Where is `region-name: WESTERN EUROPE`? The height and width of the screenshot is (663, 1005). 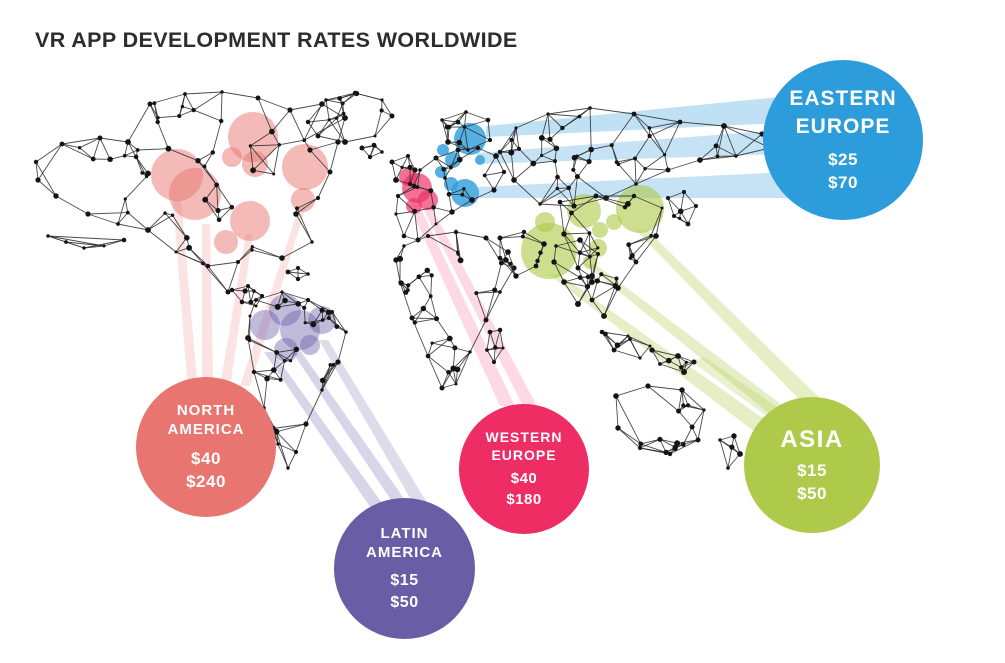 region-name: WESTERN EUROPE is located at coordinates (524, 446).